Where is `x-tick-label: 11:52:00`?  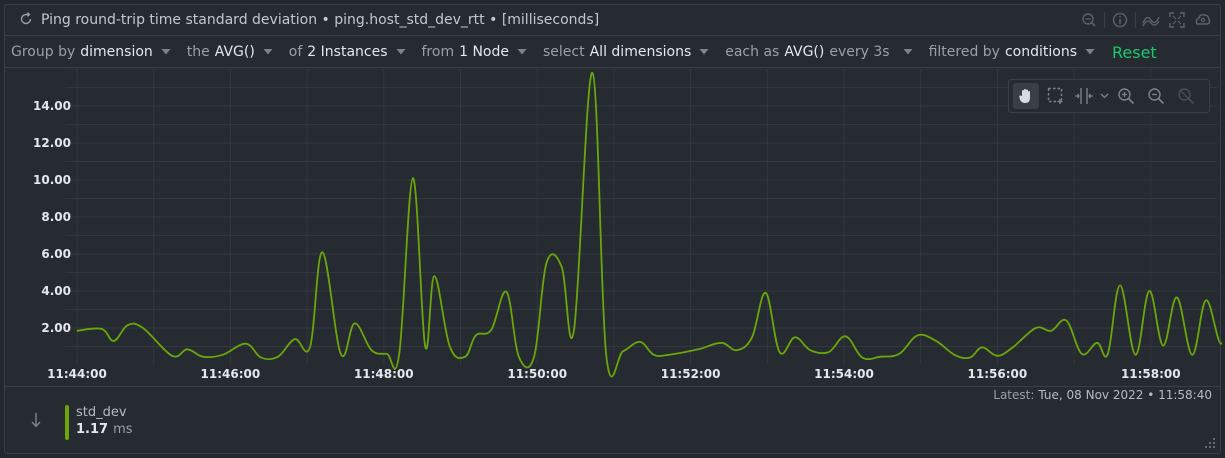 x-tick-label: 11:52:00 is located at coordinates (691, 374).